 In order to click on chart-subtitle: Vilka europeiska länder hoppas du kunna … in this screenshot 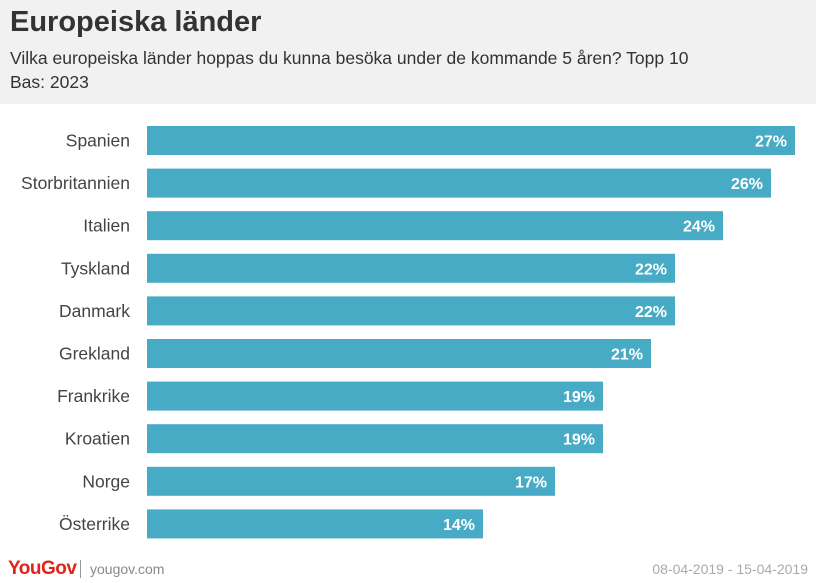, I will do `click(349, 58)`.